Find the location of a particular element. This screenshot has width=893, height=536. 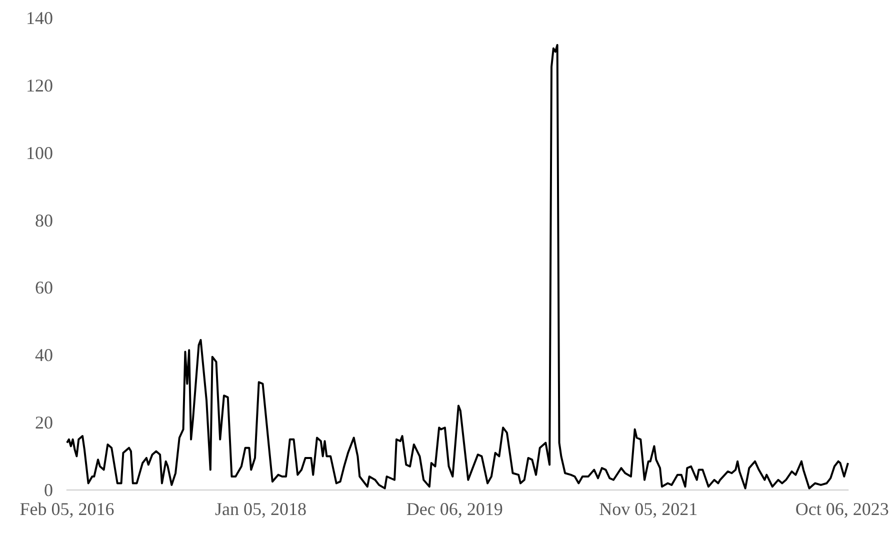

y-tick-label: 0 is located at coordinates (48, 490).